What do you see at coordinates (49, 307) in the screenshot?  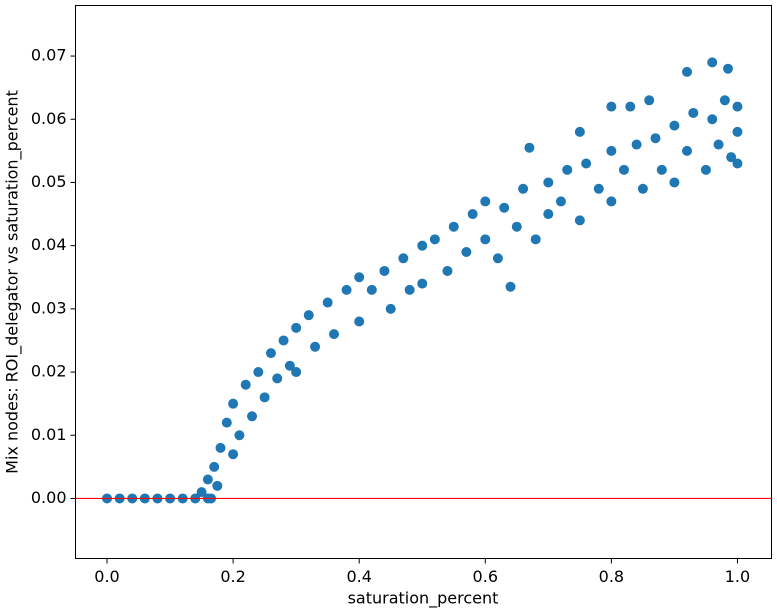 I see `y-tick-label: 0.03` at bounding box center [49, 307].